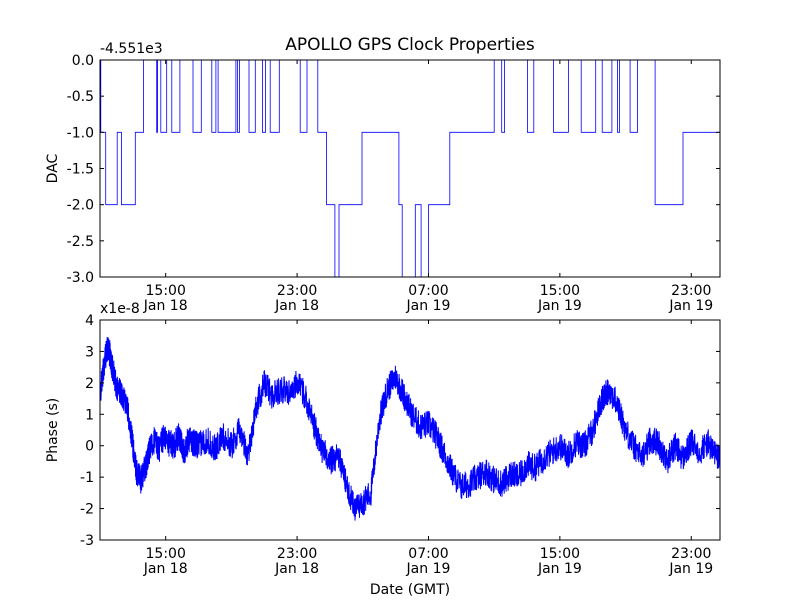 The height and width of the screenshot is (600, 800). Describe the element at coordinates (89, 447) in the screenshot. I see `y-tick-label: 0` at that location.